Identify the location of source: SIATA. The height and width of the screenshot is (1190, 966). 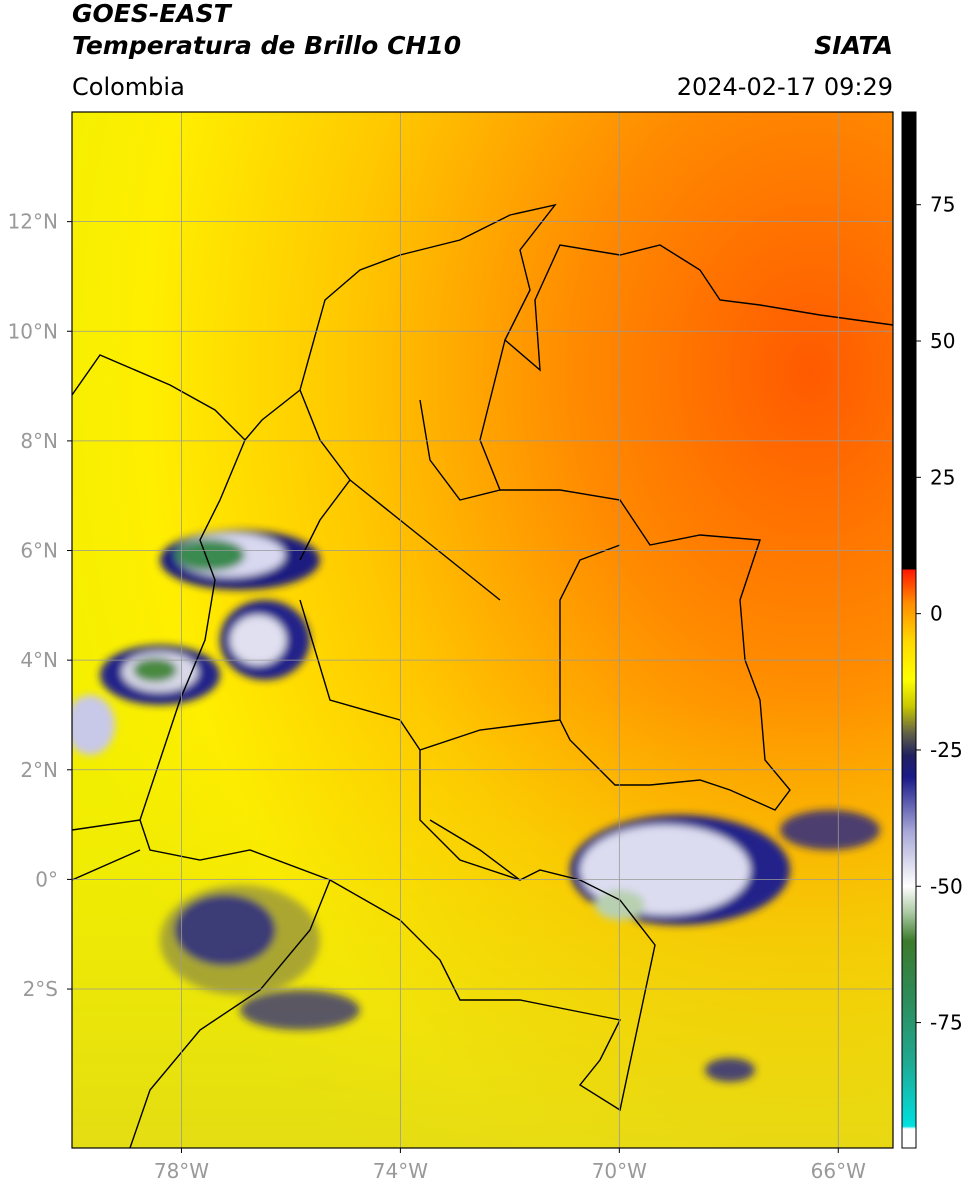
(853, 45).